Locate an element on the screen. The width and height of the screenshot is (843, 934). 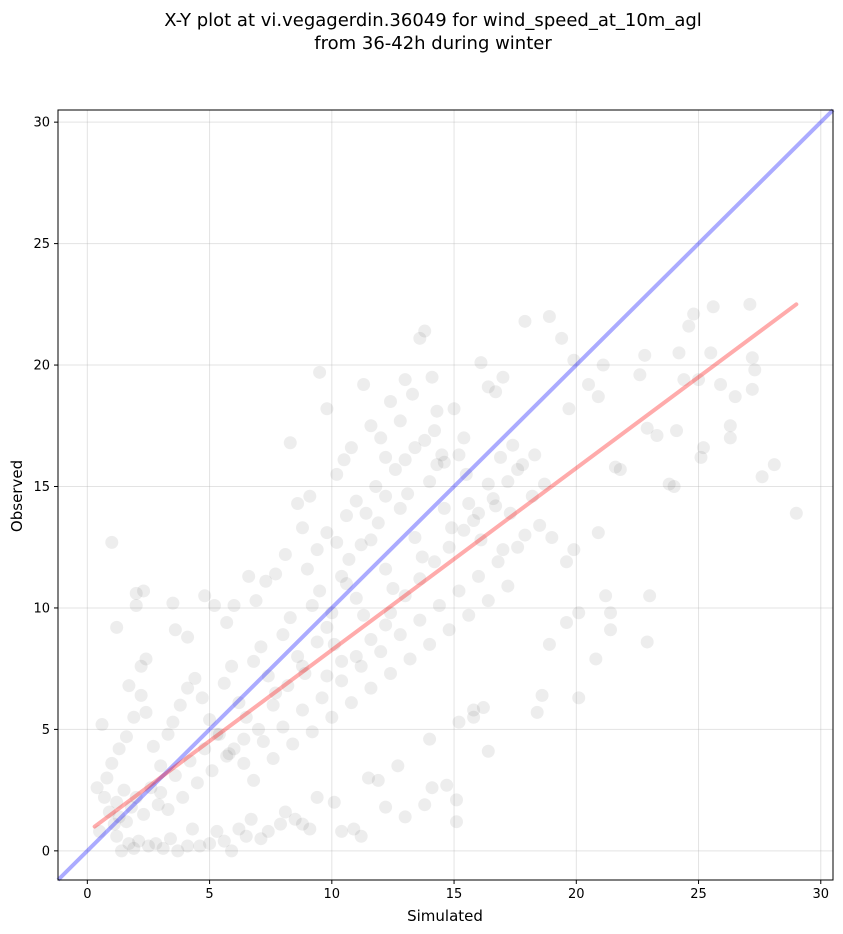
y-tick-label: 10 is located at coordinates (41, 608).